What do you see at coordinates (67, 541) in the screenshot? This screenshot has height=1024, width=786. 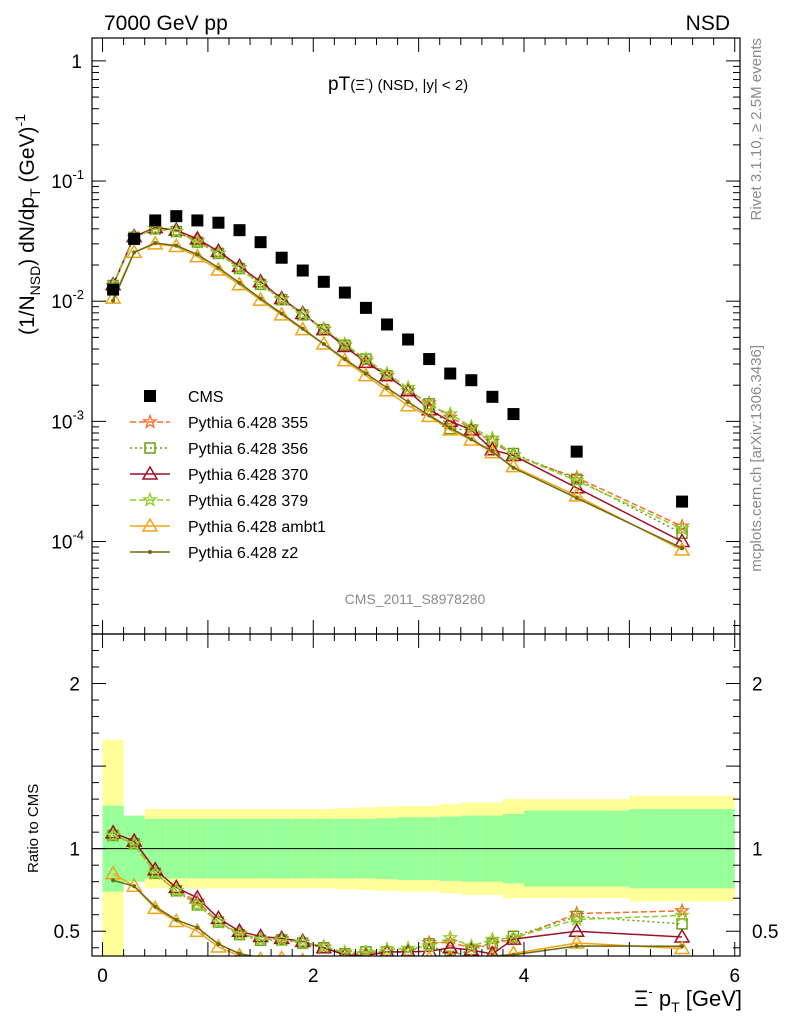 I see `y-tick-label: 10⁻⁴` at bounding box center [67, 541].